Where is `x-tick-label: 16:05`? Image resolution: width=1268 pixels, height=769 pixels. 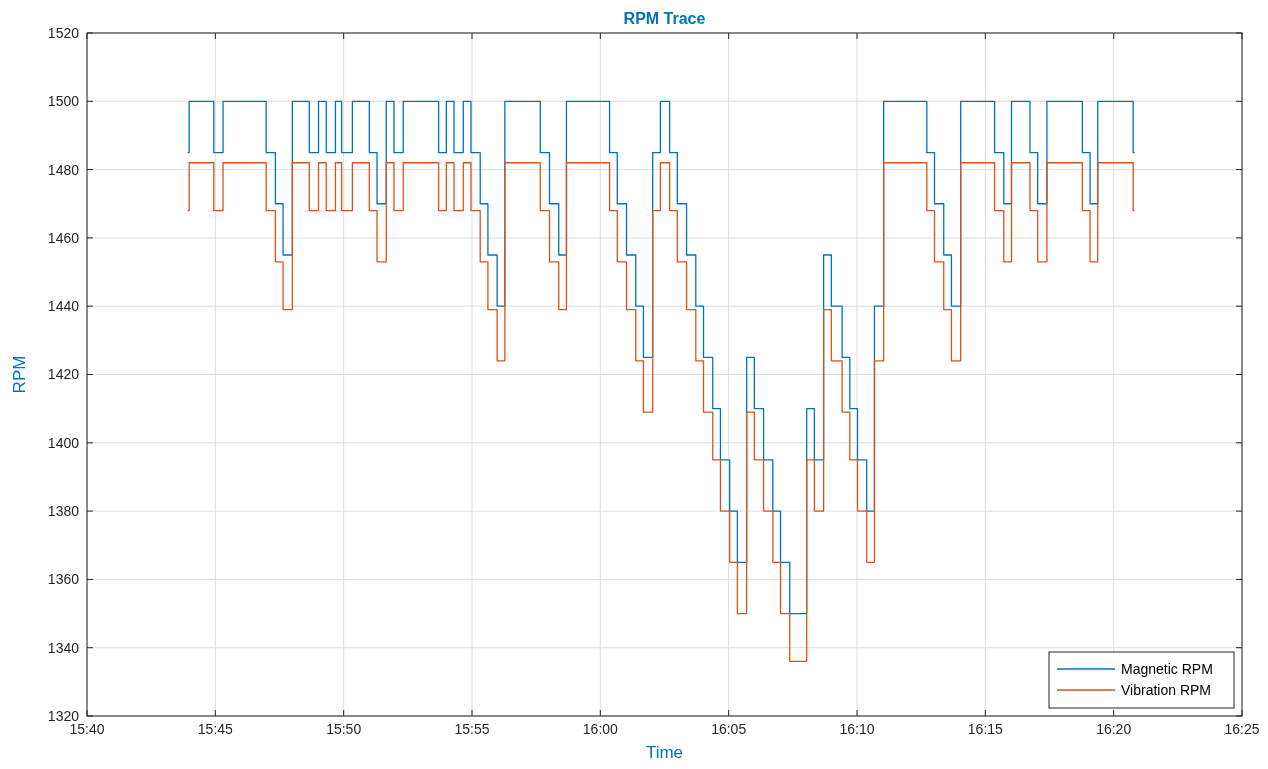 x-tick-label: 16:05 is located at coordinates (729, 729).